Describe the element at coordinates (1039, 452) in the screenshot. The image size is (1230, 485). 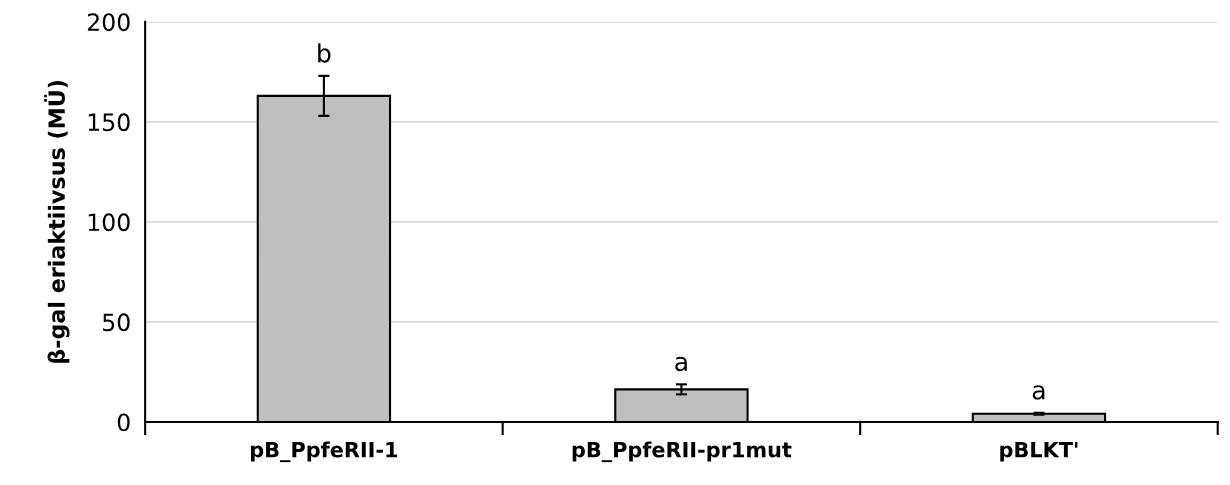
I see `x-tick-label: pBLKT'` at that location.